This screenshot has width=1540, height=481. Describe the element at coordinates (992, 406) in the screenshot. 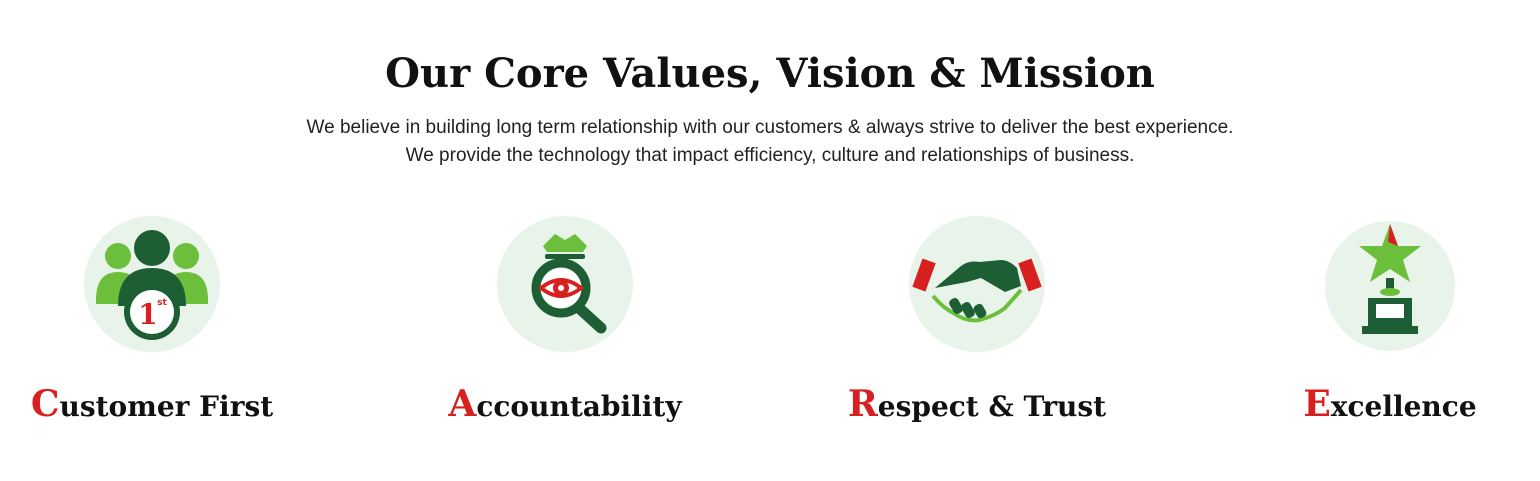

I see `value-rest: espect & Trust` at that location.